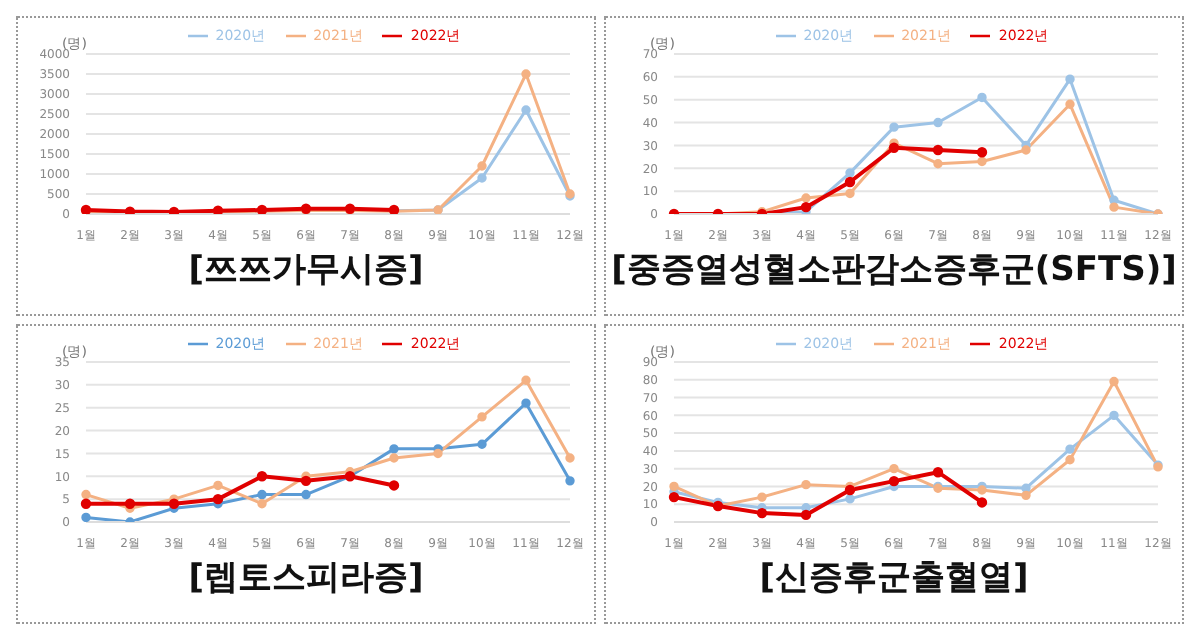  What do you see at coordinates (306, 578) in the screenshot?
I see `text: [렙토스피라증]` at bounding box center [306, 578].